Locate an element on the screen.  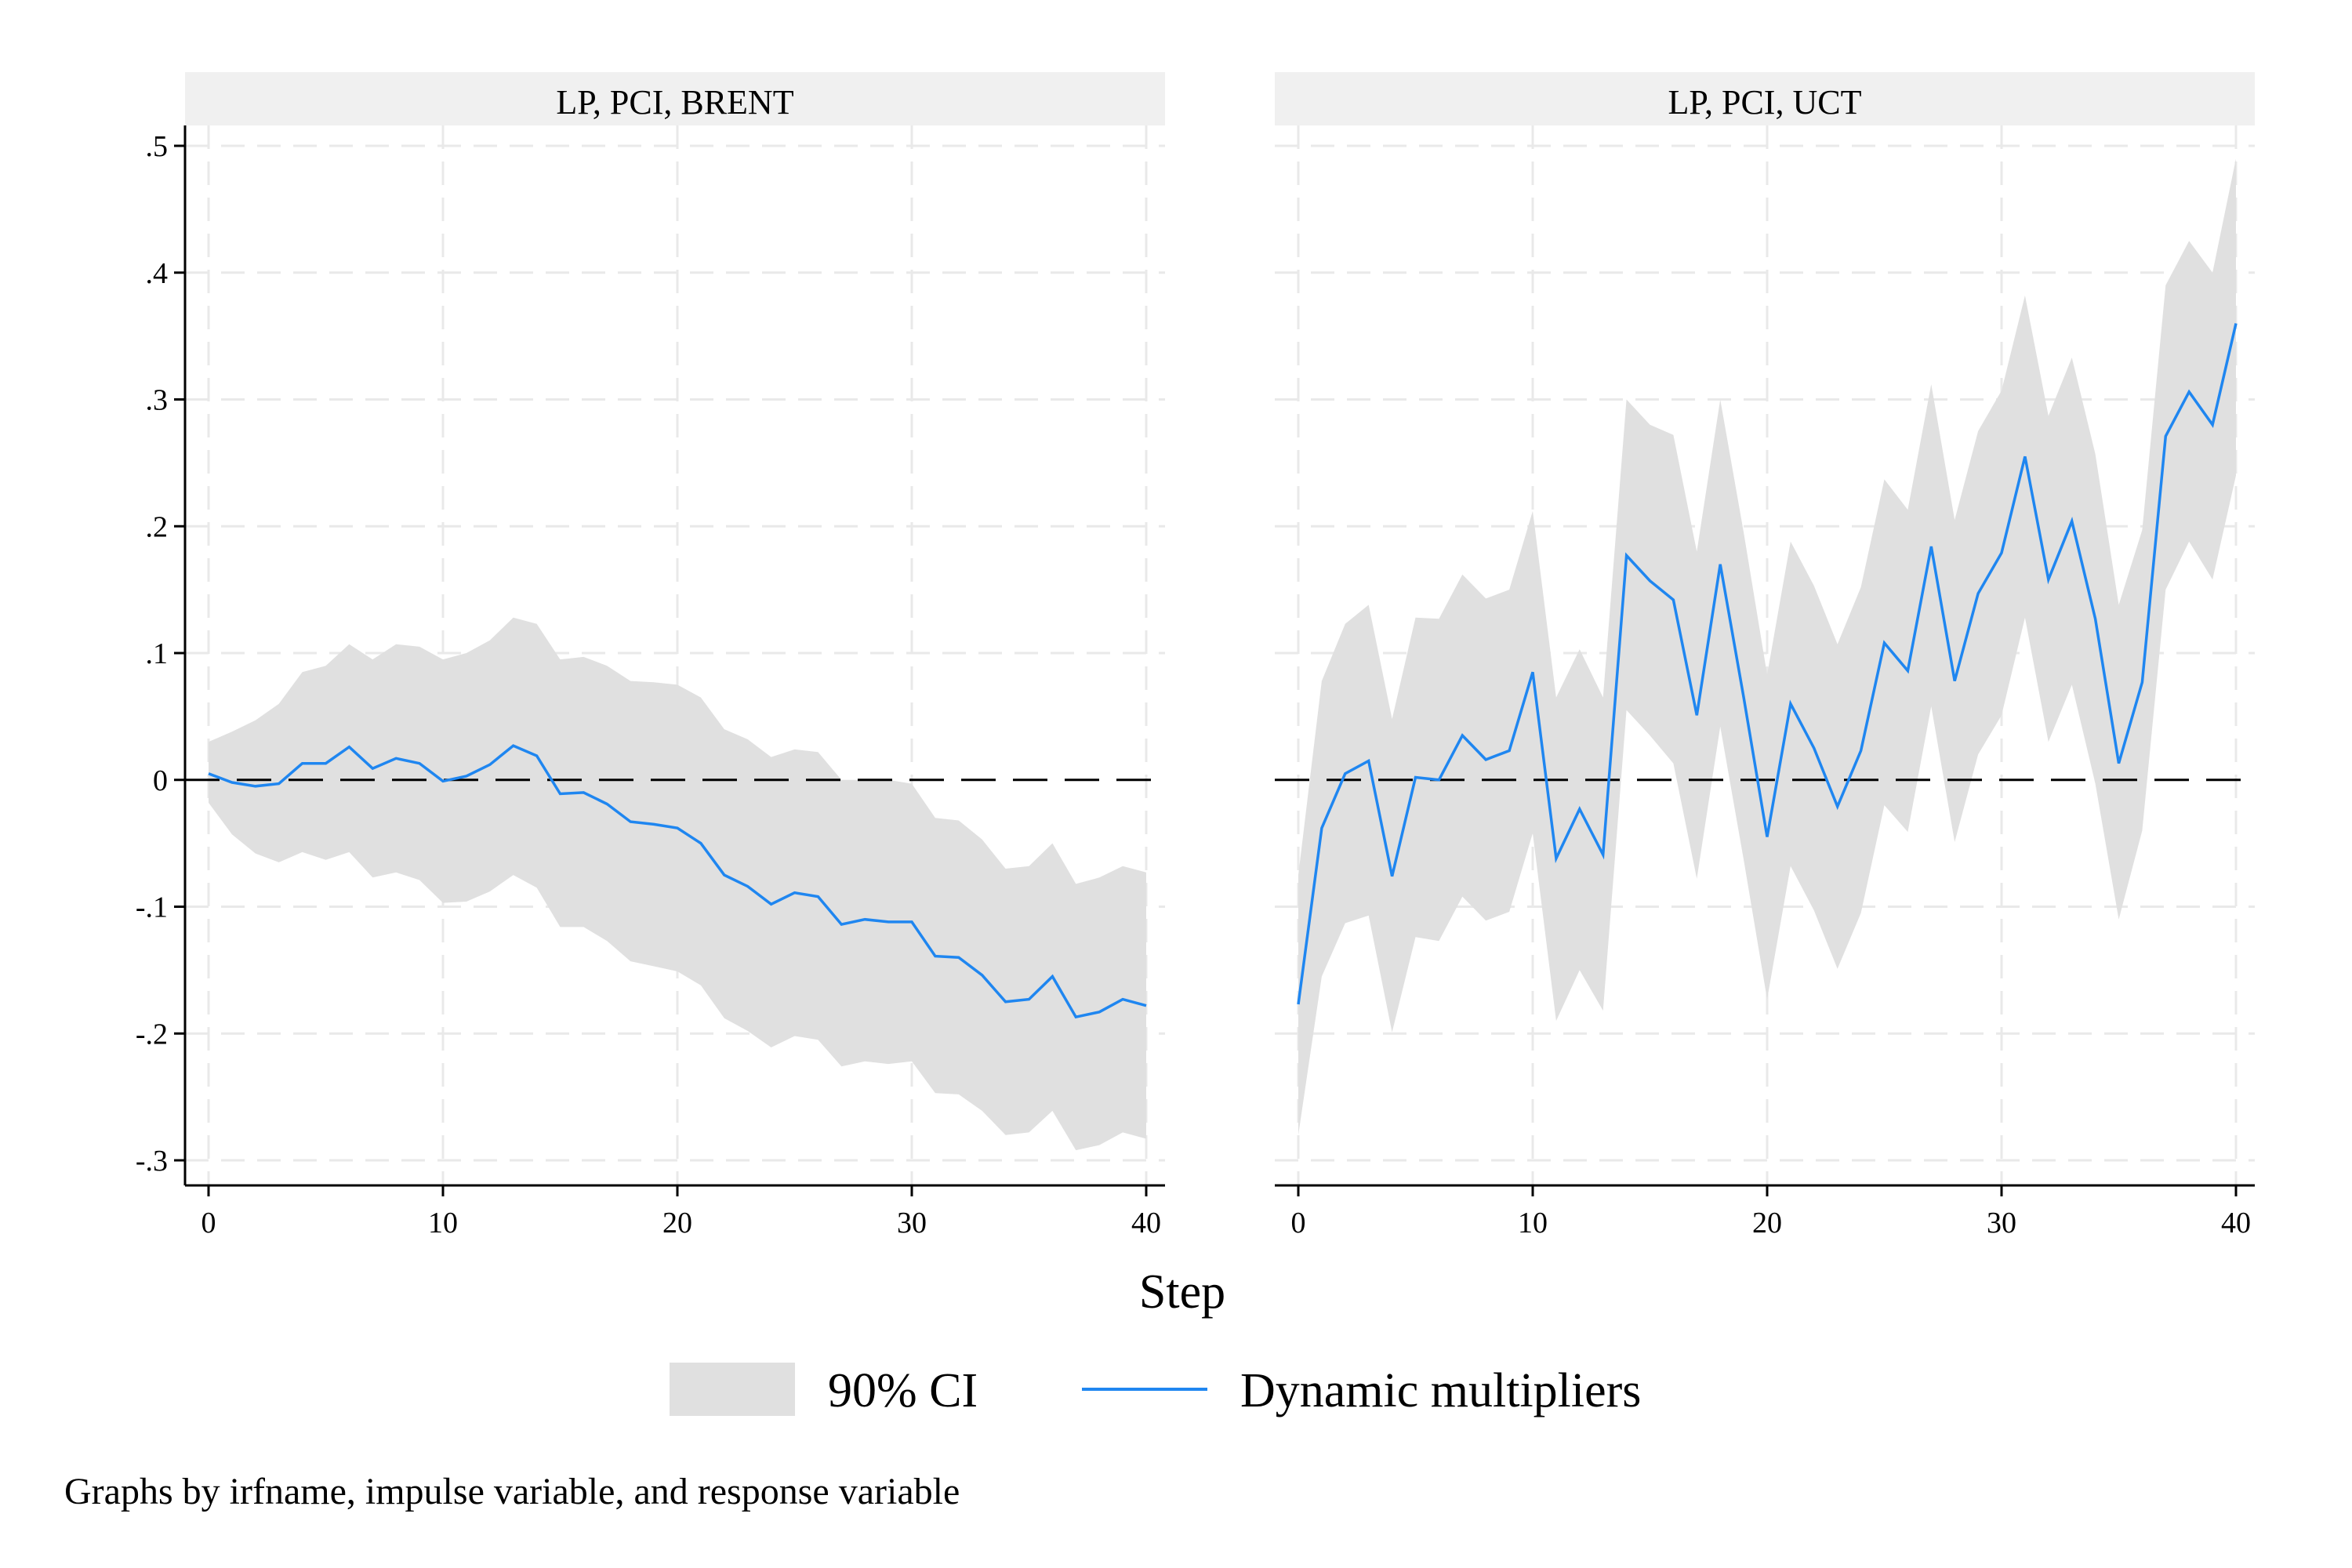
y-tick-label-.2: .2 is located at coordinates (157, 526).